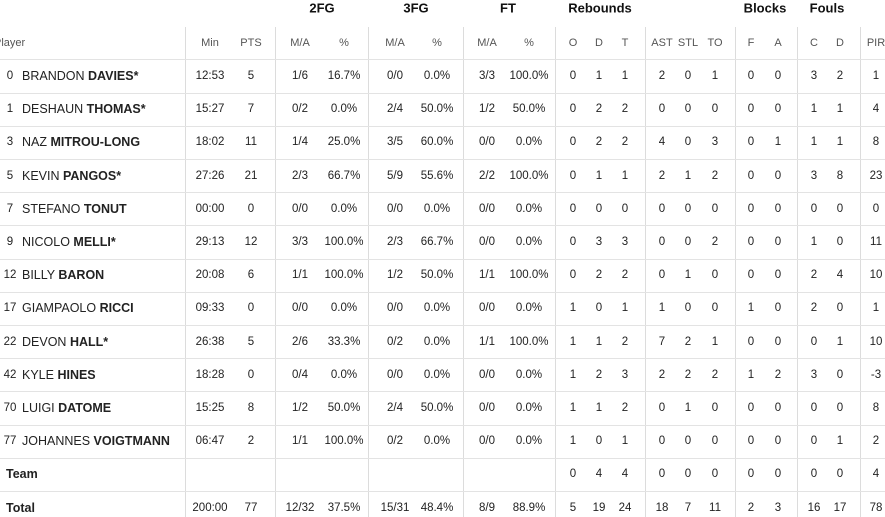  Describe the element at coordinates (300, 43) in the screenshot. I see `column-header: M/A` at that location.